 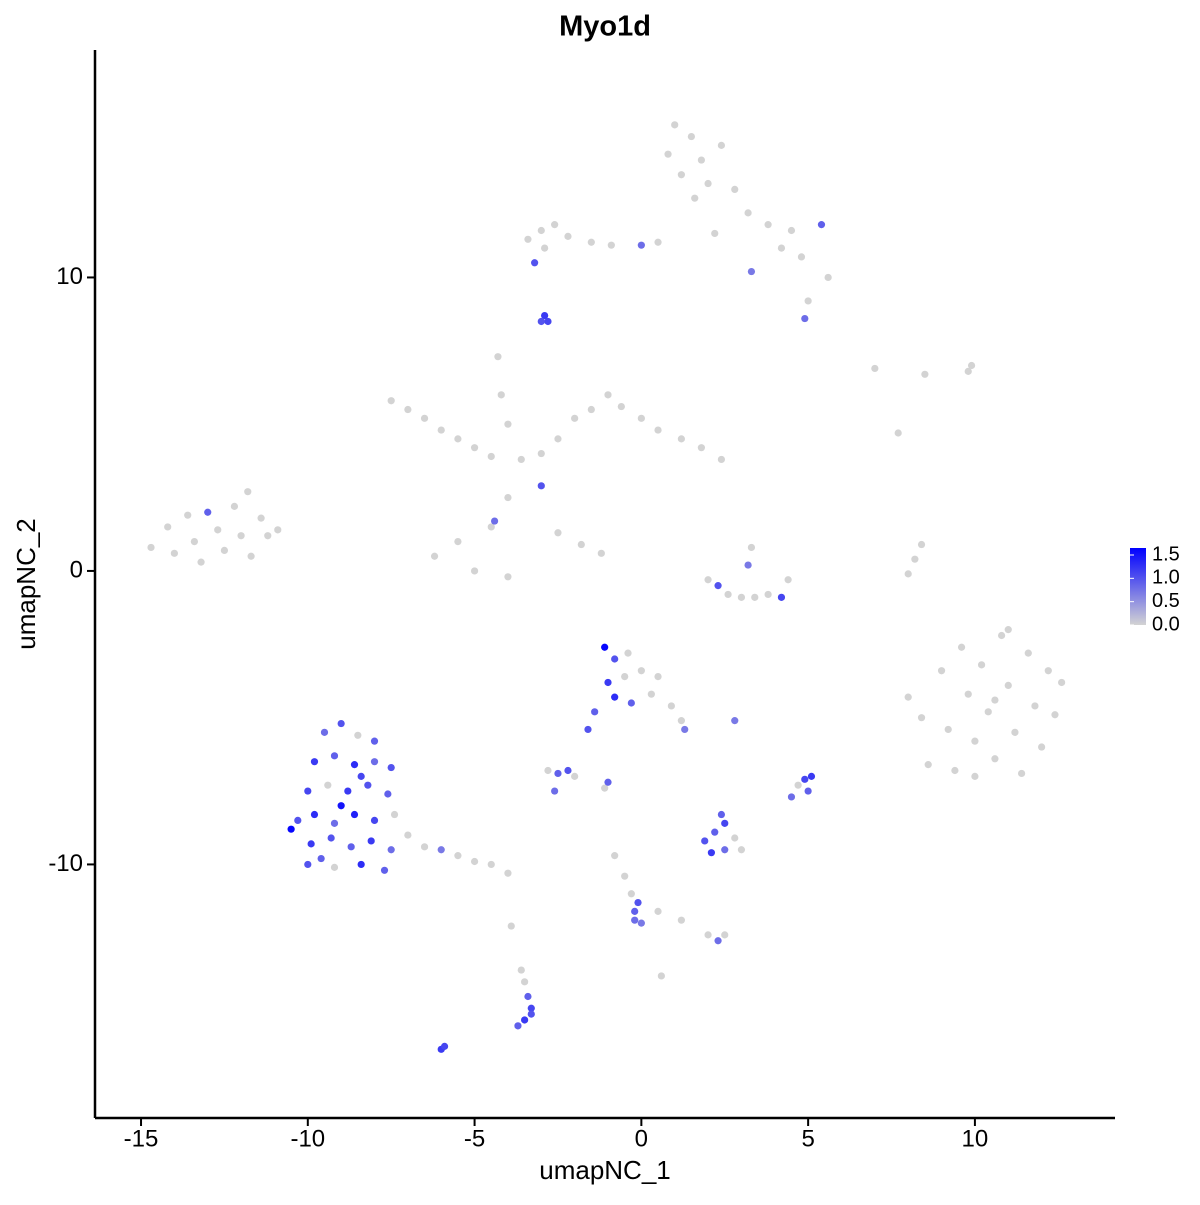 I want to click on y-tick-label: -10, so click(x=65, y=863).